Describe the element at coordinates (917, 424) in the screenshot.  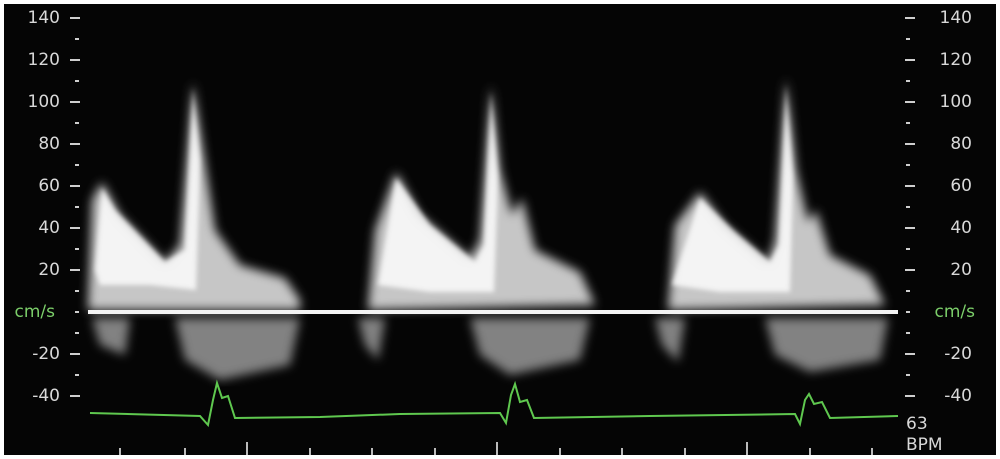
I see `heart-rate-value: 63` at that location.